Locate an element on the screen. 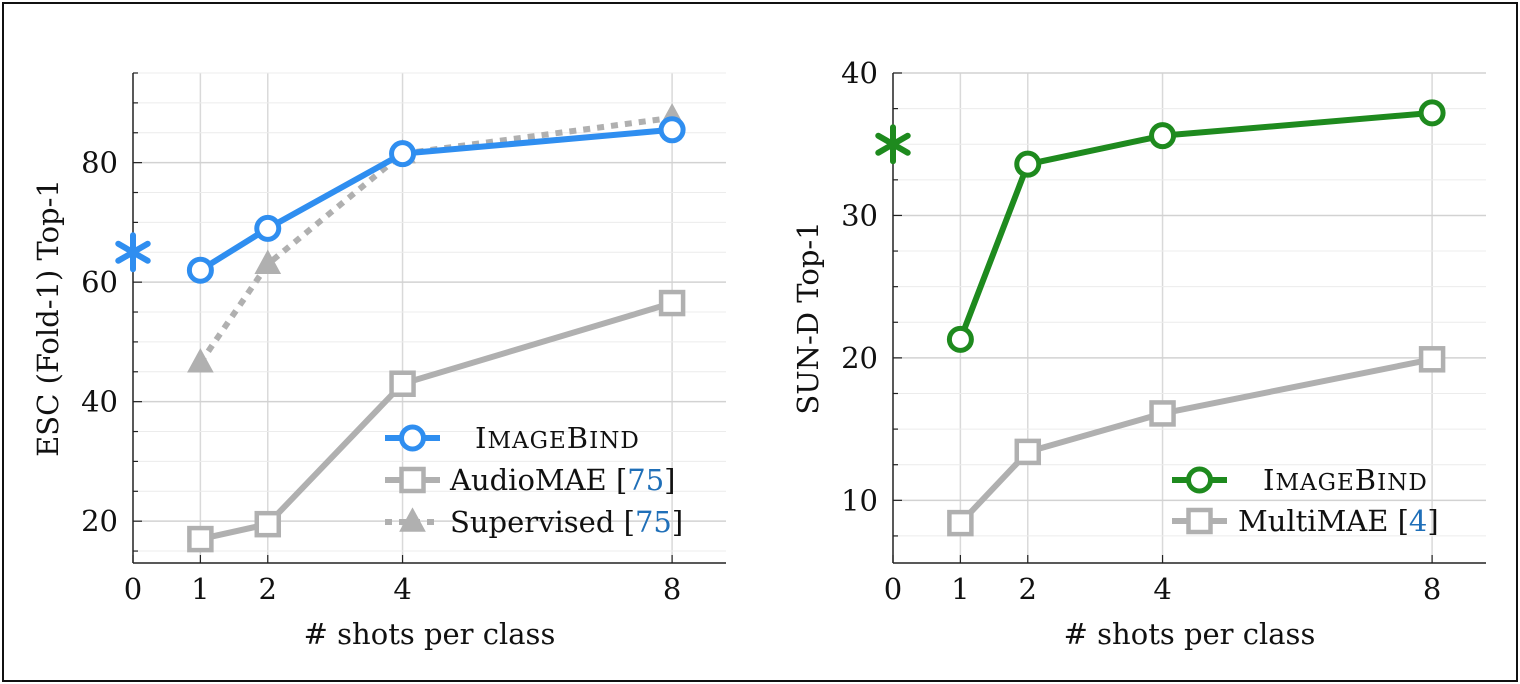 This screenshot has width=1520, height=684. legend: IMAGEBIND AudioMAE [75] Supervised [75] is located at coordinates (534, 480).